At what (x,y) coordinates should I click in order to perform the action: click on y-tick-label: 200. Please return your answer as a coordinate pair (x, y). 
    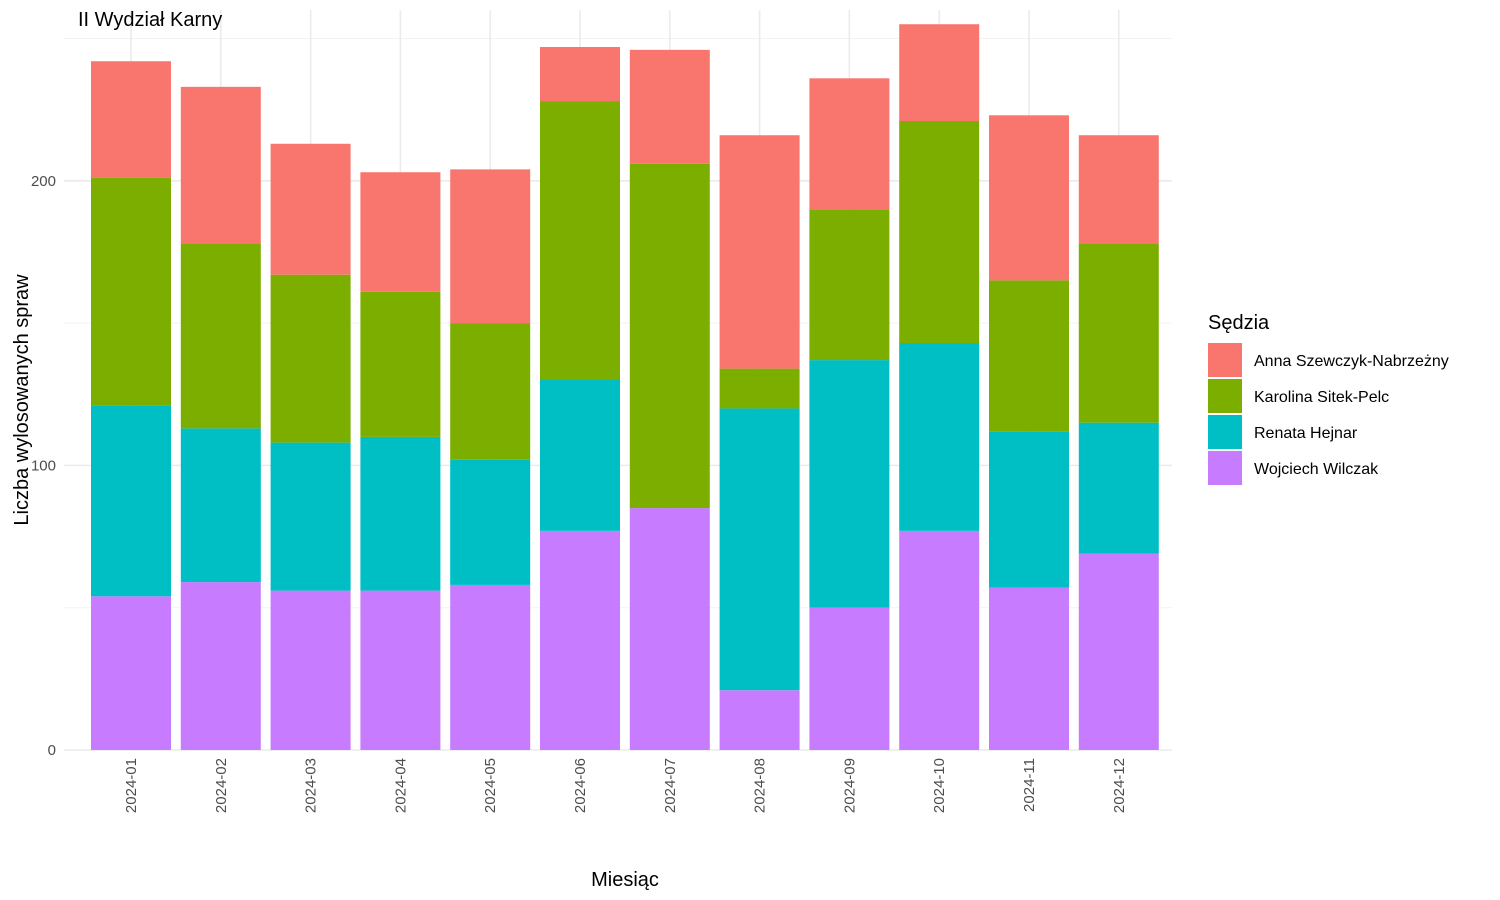
    Looking at the image, I should click on (43, 181).